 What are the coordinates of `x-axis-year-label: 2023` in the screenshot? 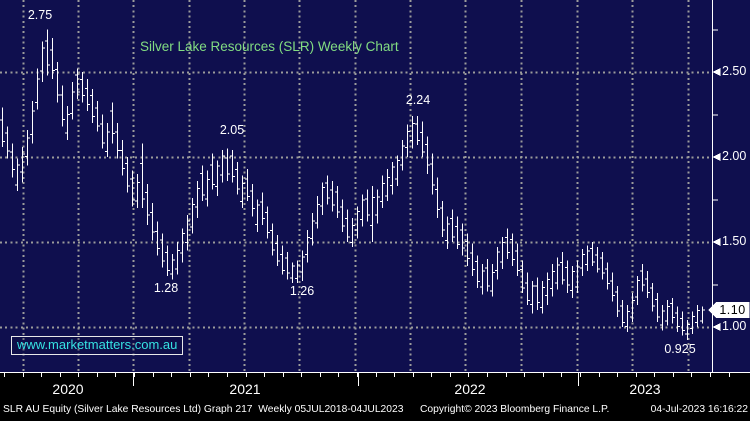 It's located at (645, 389).